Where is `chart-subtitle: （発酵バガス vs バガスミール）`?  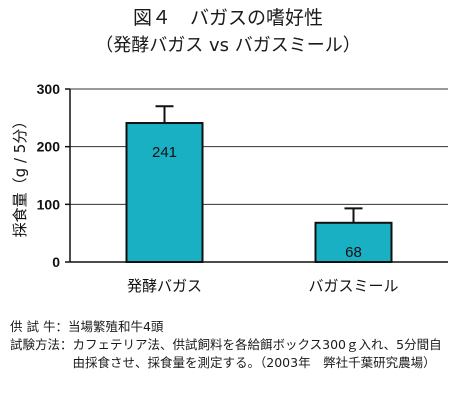
chart-subtitle: （発酵バガス vs バガスミール） is located at coordinates (228, 45).